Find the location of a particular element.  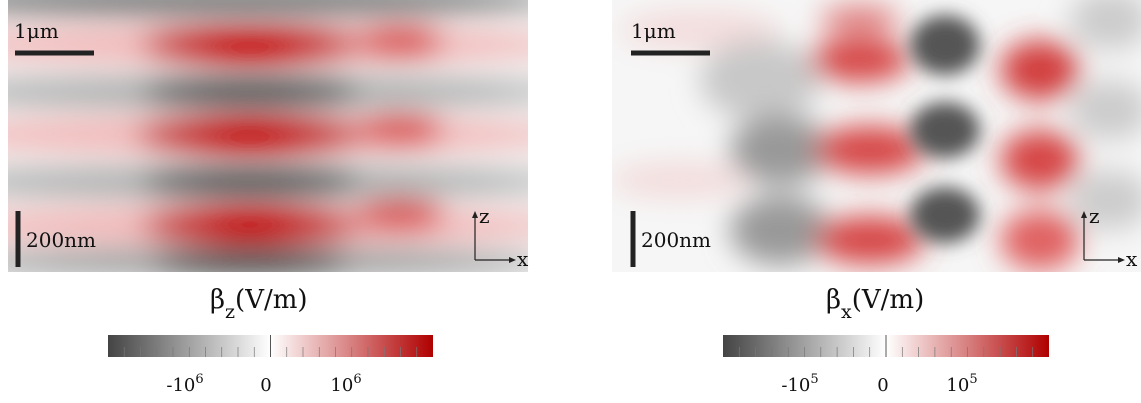

colorbar-tick-label: -105 is located at coordinates (799, 384).